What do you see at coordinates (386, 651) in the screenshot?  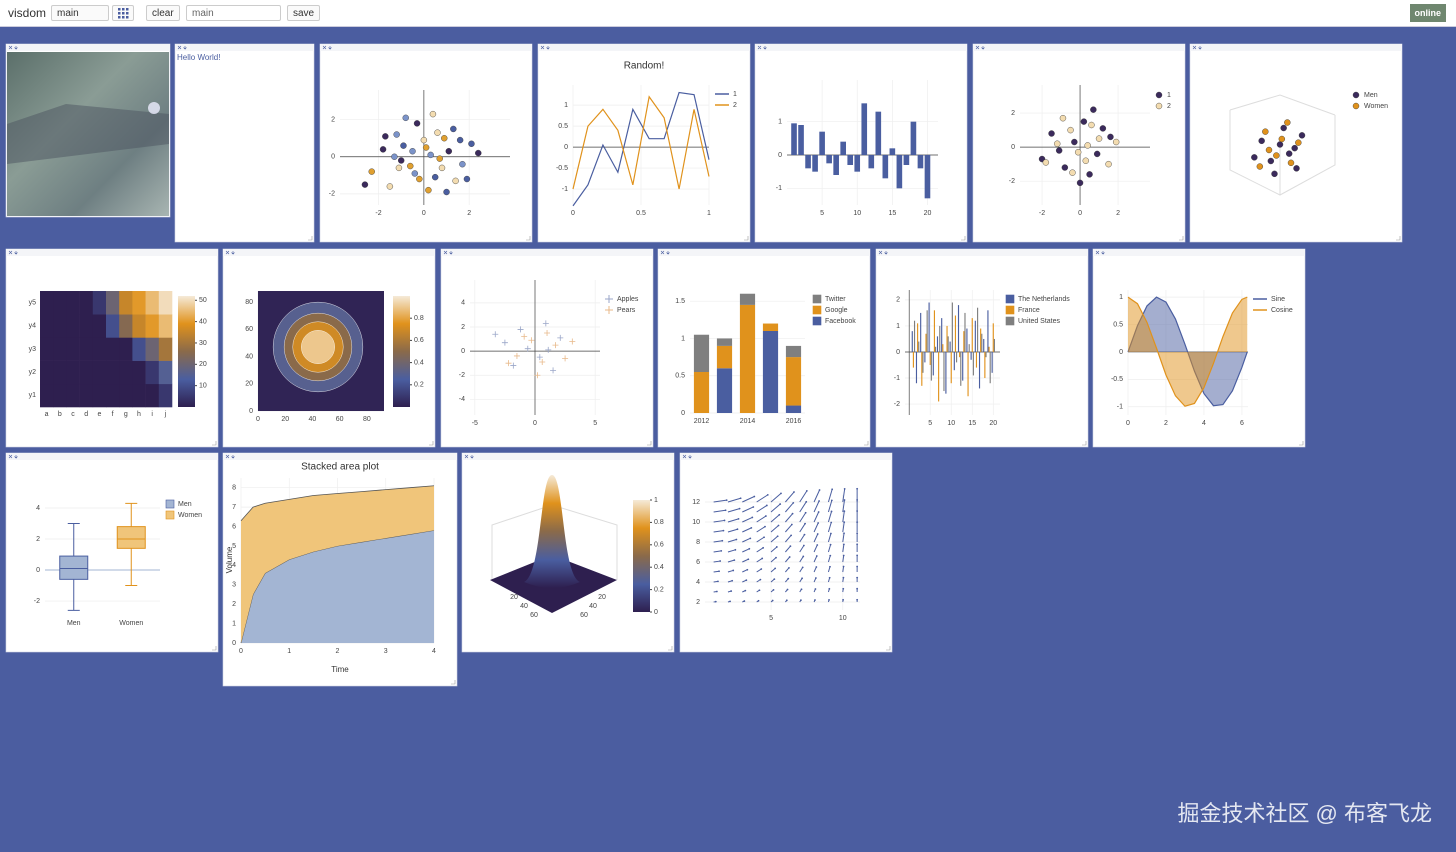 I see `x-tick-label: 3` at bounding box center [386, 651].